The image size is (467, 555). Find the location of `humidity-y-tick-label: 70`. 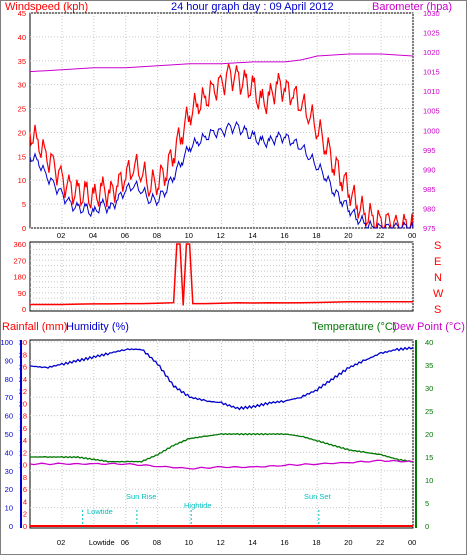

humidity-y-tick-label: 70 is located at coordinates (9, 397).